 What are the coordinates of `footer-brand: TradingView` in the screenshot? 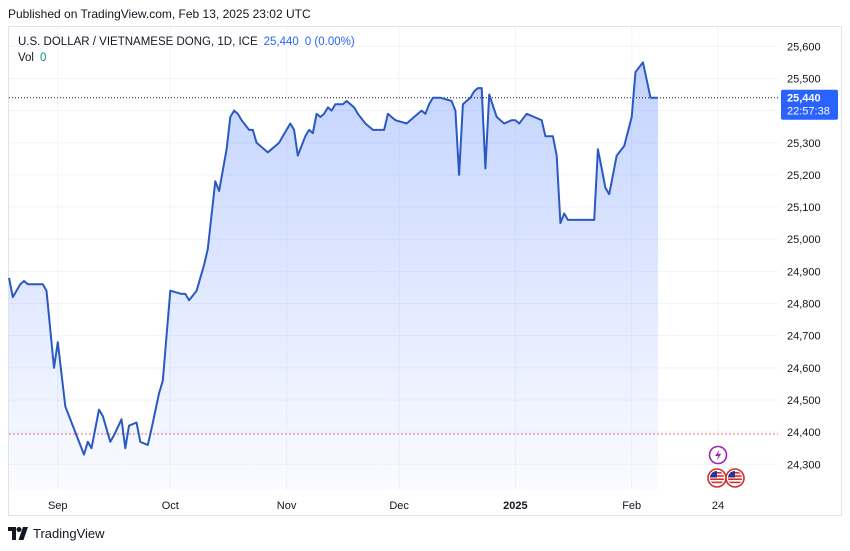 It's located at (56, 533).